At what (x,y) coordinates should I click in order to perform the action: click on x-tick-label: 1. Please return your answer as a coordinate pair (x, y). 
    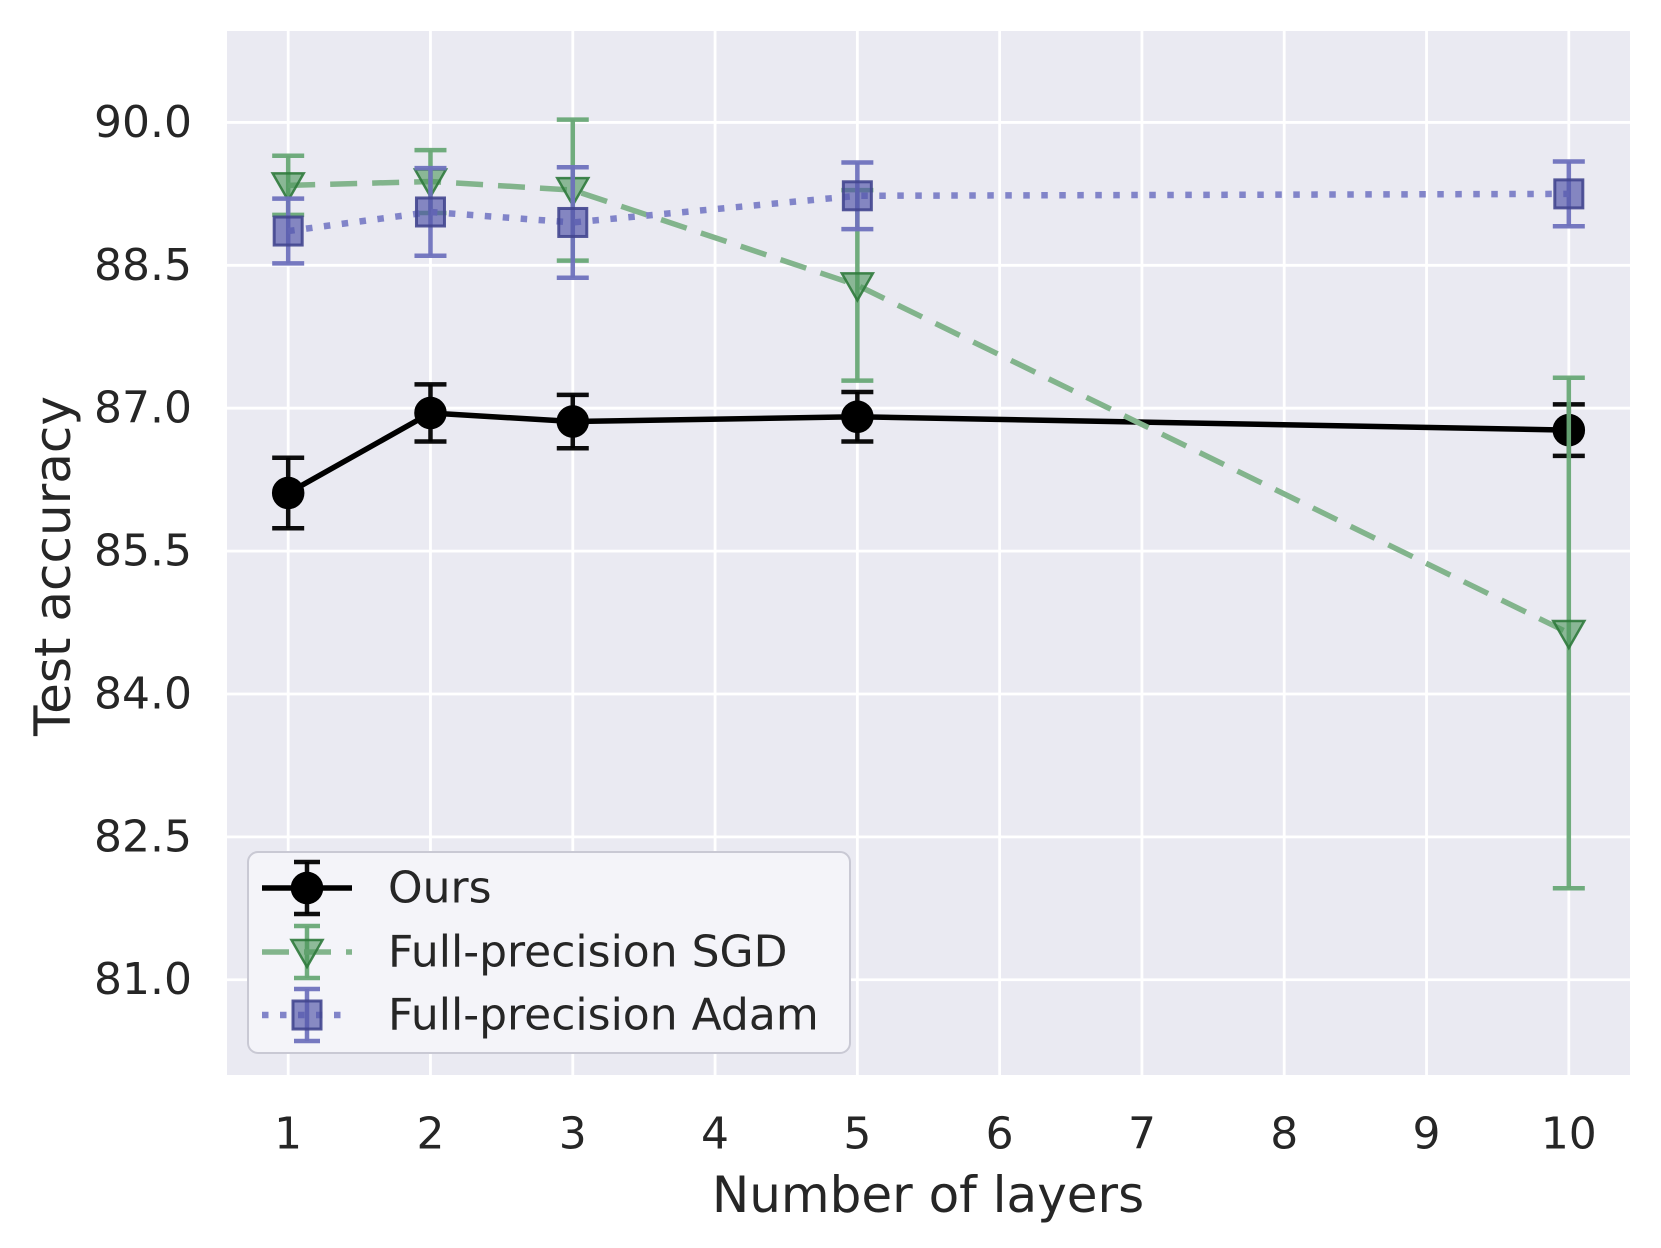
    Looking at the image, I should click on (288, 1134).